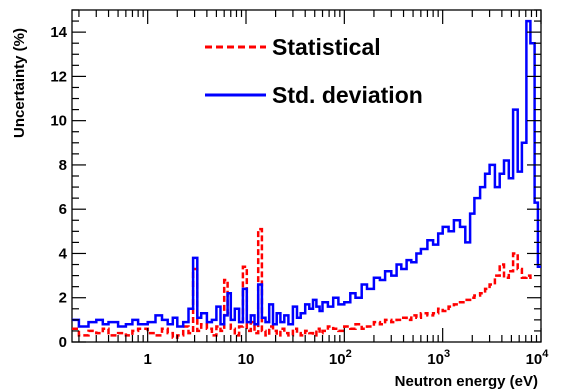 The height and width of the screenshot is (392, 573). What do you see at coordinates (466, 381) in the screenshot?
I see `x-axis-title: Neutron energy (eV)` at bounding box center [466, 381].